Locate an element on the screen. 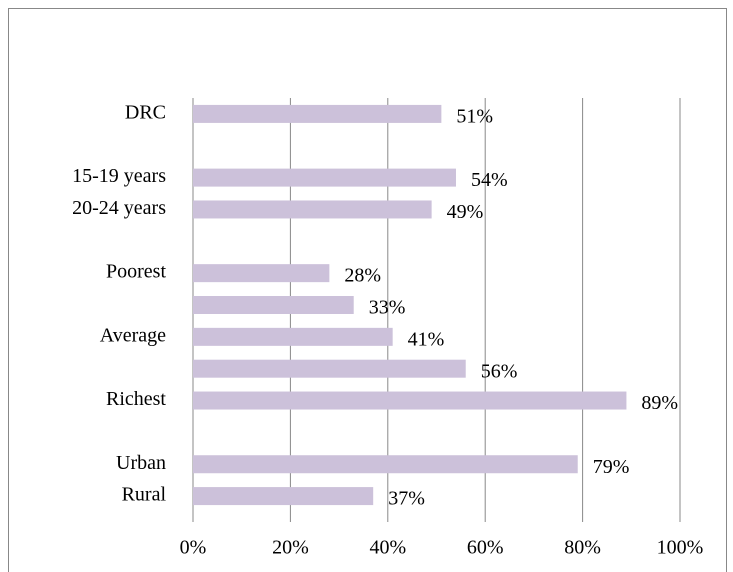 This screenshot has height=572, width=733. y-tick-label: DRC is located at coordinates (145, 113).